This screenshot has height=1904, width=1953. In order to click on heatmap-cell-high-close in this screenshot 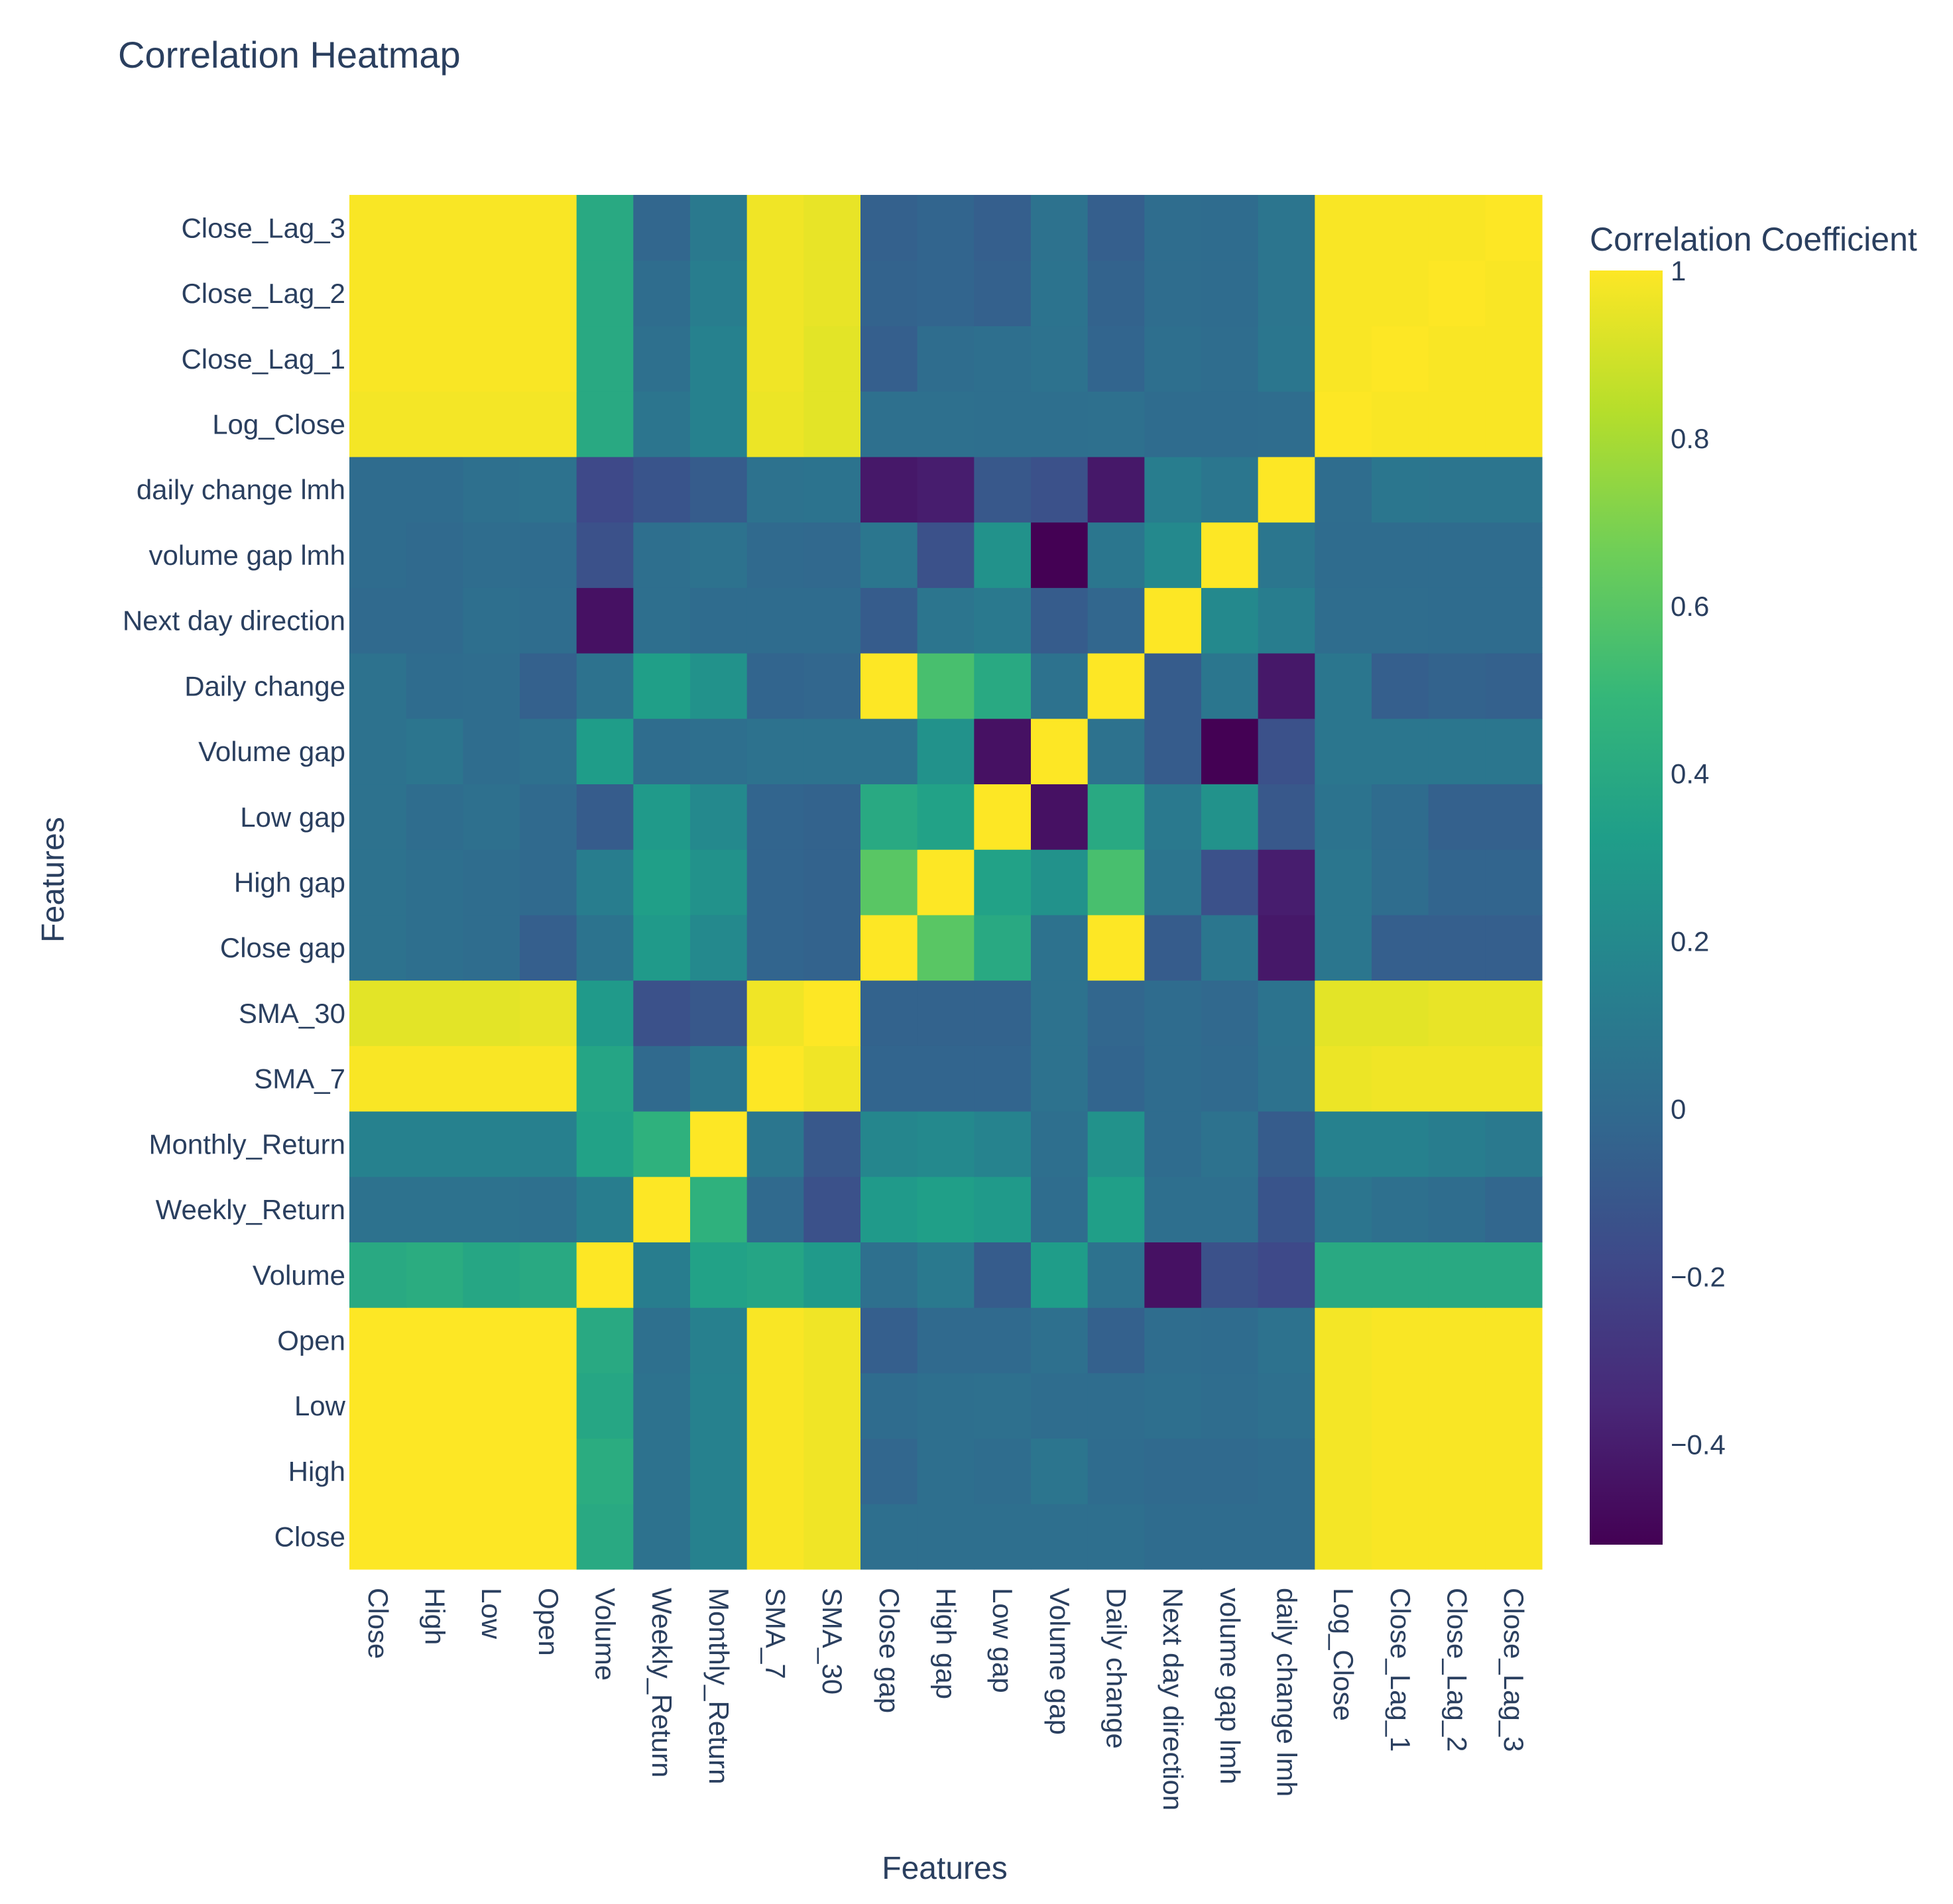, I will do `click(378, 1471)`.